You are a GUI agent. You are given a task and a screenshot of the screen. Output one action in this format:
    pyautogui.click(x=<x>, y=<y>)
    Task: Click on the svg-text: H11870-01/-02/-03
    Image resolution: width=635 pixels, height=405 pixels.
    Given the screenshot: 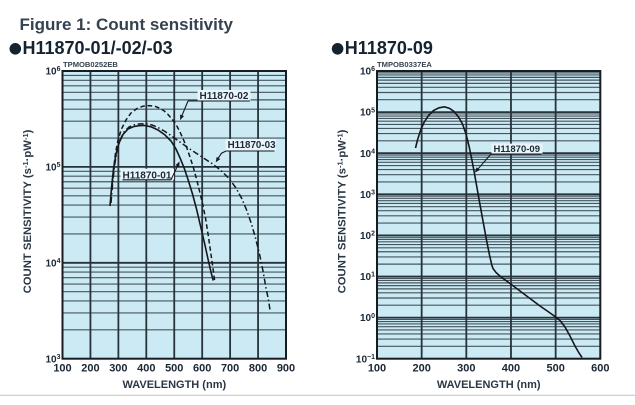 What is the action you would take?
    pyautogui.click(x=98, y=48)
    